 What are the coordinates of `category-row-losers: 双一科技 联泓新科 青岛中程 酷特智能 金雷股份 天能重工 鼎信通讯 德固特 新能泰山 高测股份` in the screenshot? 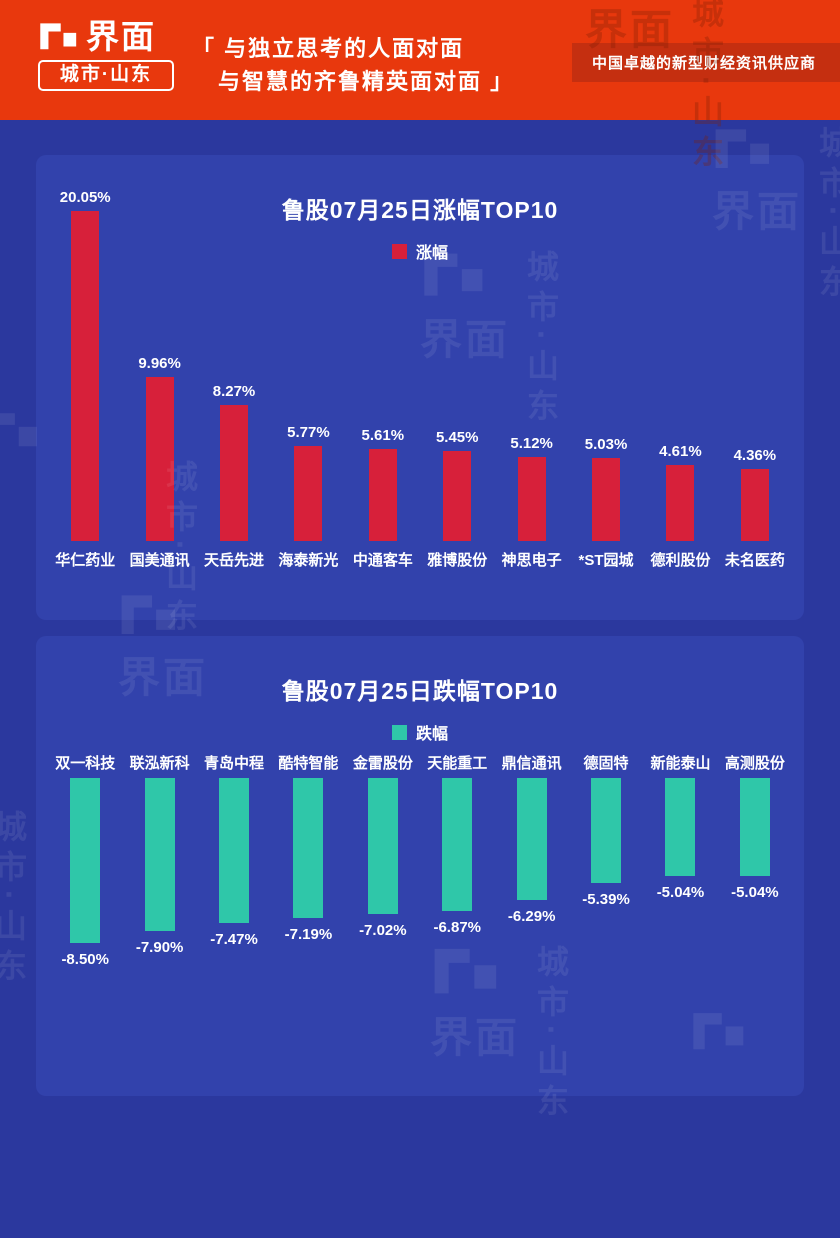 It's located at (420, 762).